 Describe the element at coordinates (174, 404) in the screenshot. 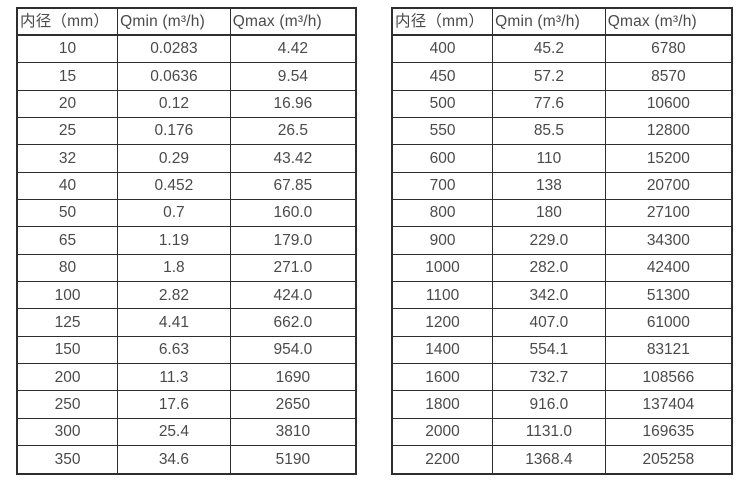

I see `table-cell: 17.6` at that location.